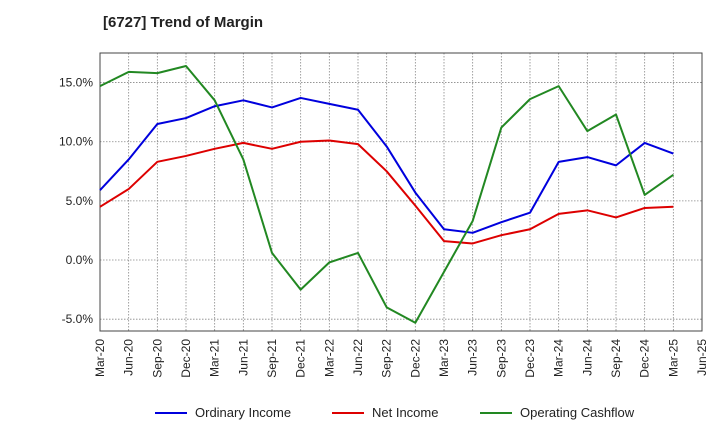 This screenshot has height=440, width=720. What do you see at coordinates (530, 358) in the screenshot?
I see `x-tick-label: Dec-23` at bounding box center [530, 358].